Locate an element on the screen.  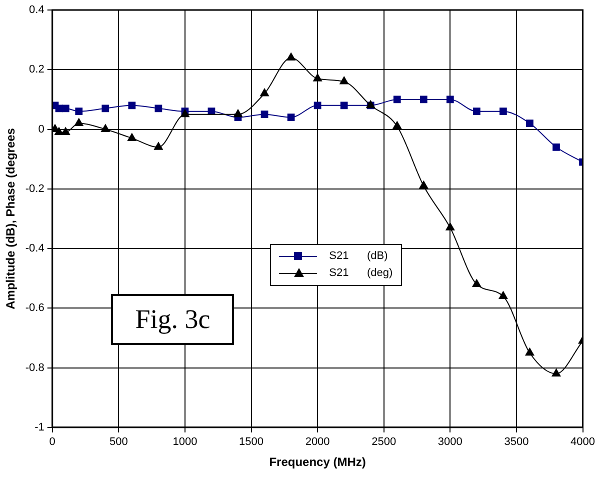
x-tick-label: 2500 is located at coordinates (384, 442).